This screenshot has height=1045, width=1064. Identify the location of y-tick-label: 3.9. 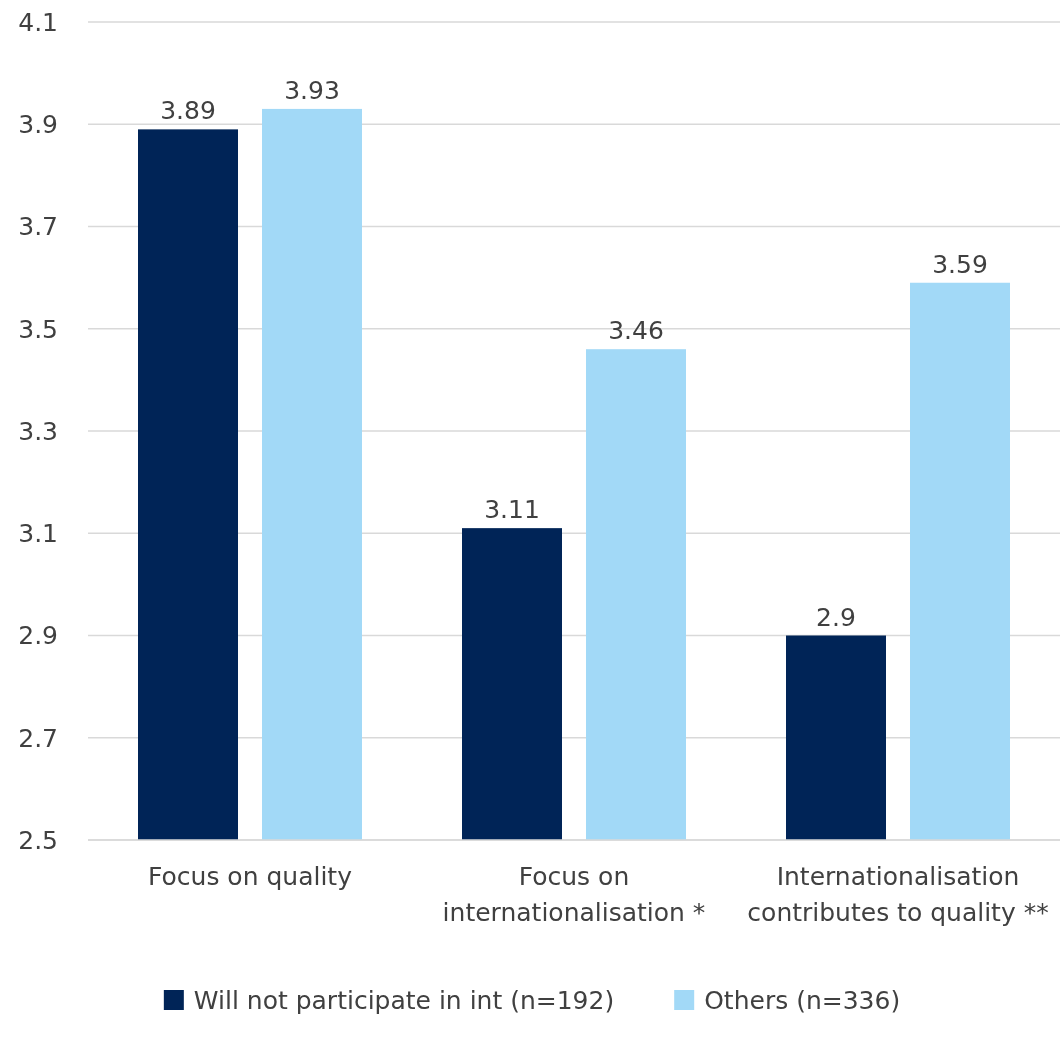
(38, 124).